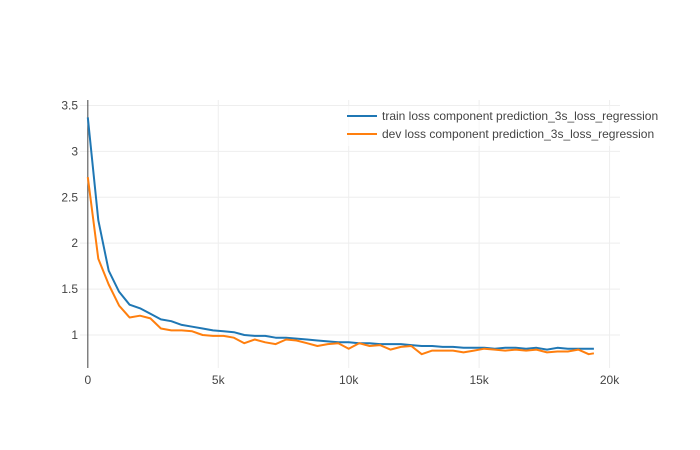 The width and height of the screenshot is (700, 450). Describe the element at coordinates (349, 380) in the screenshot. I see `x-tick-label: 10k` at that location.